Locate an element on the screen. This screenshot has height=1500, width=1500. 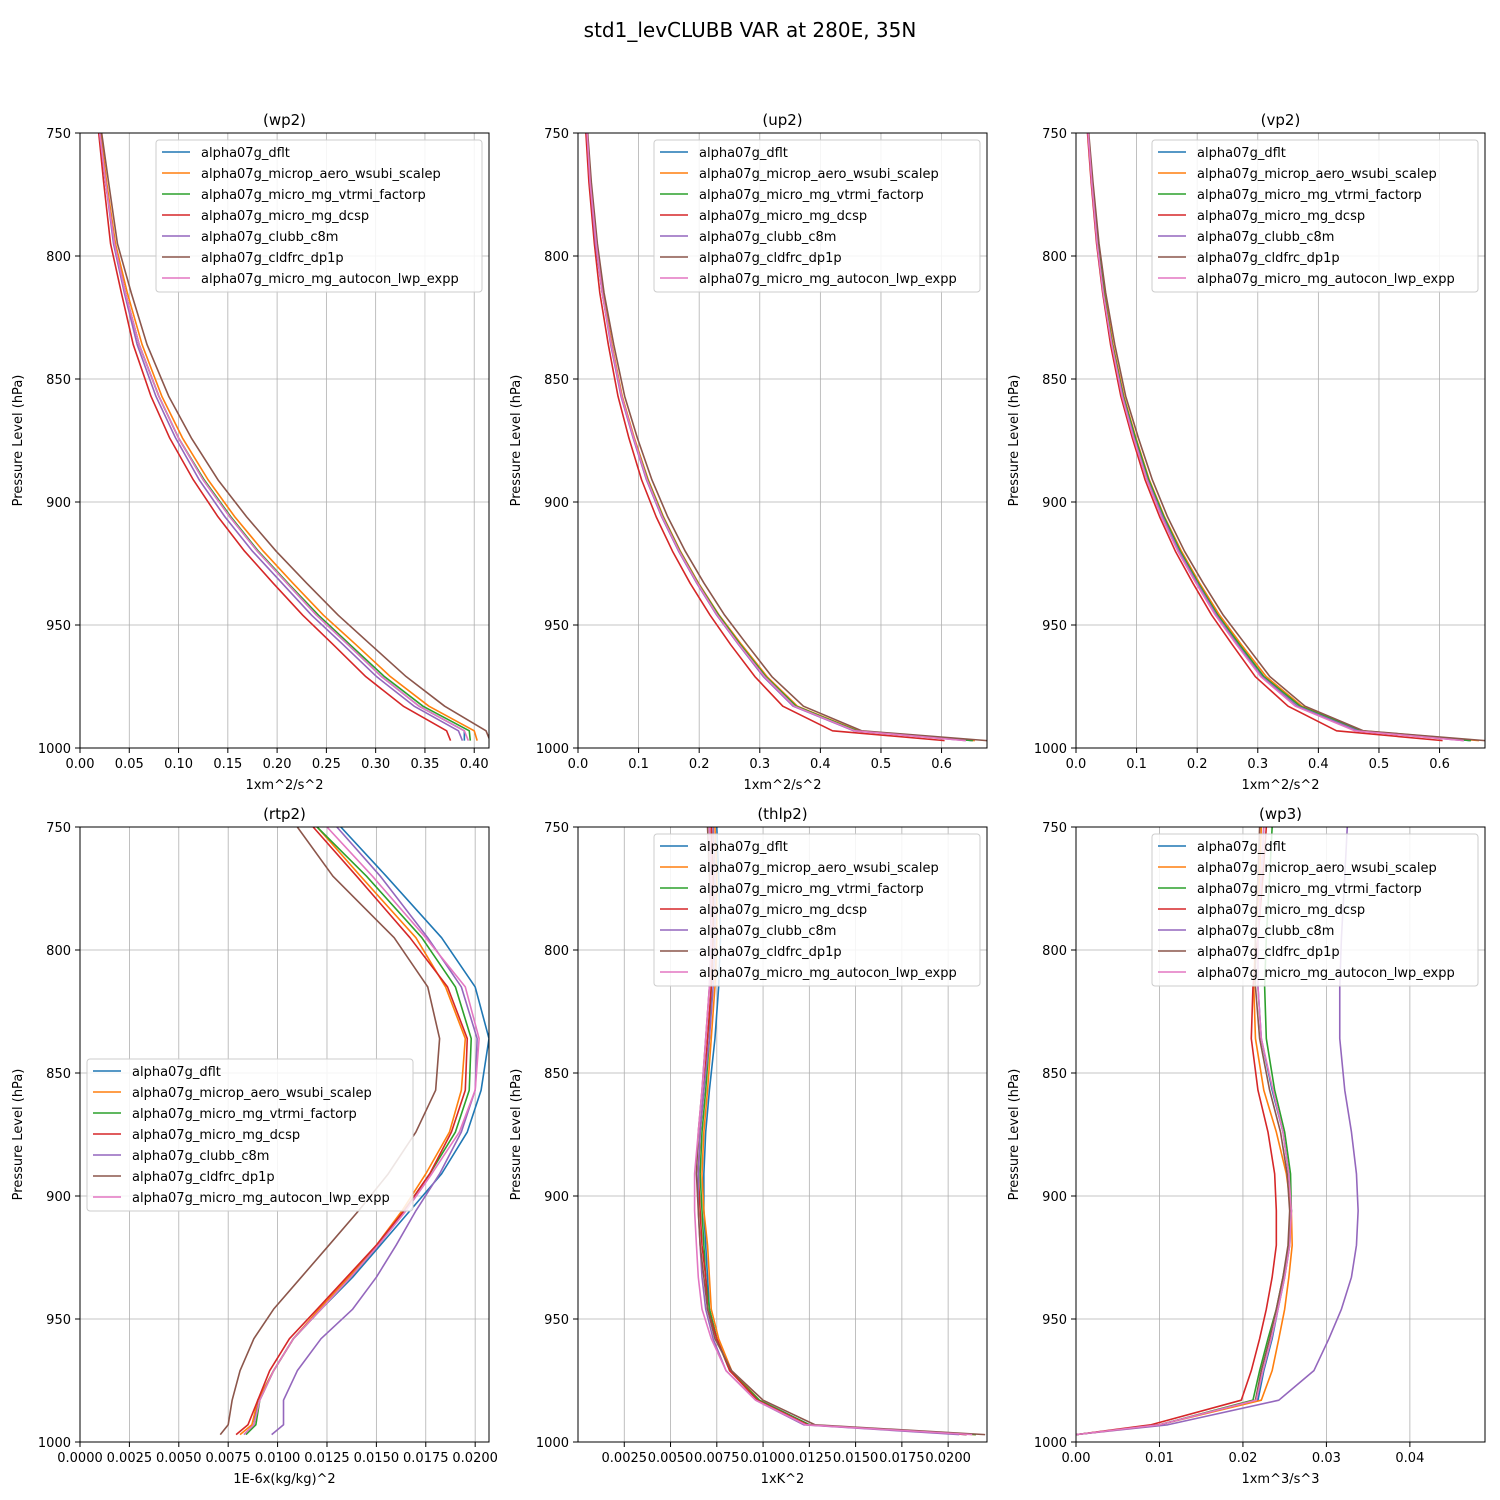
x-axis-label: 1xK^2 is located at coordinates (783, 1479).